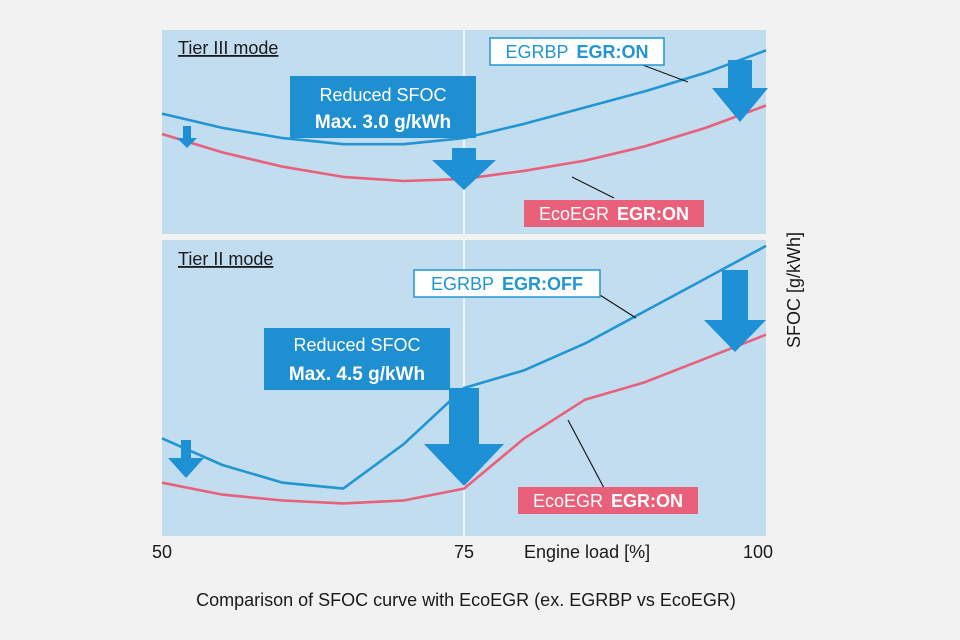 The width and height of the screenshot is (960, 640). Describe the element at coordinates (664, 73) in the screenshot. I see `egrbp-leader-line` at that location.